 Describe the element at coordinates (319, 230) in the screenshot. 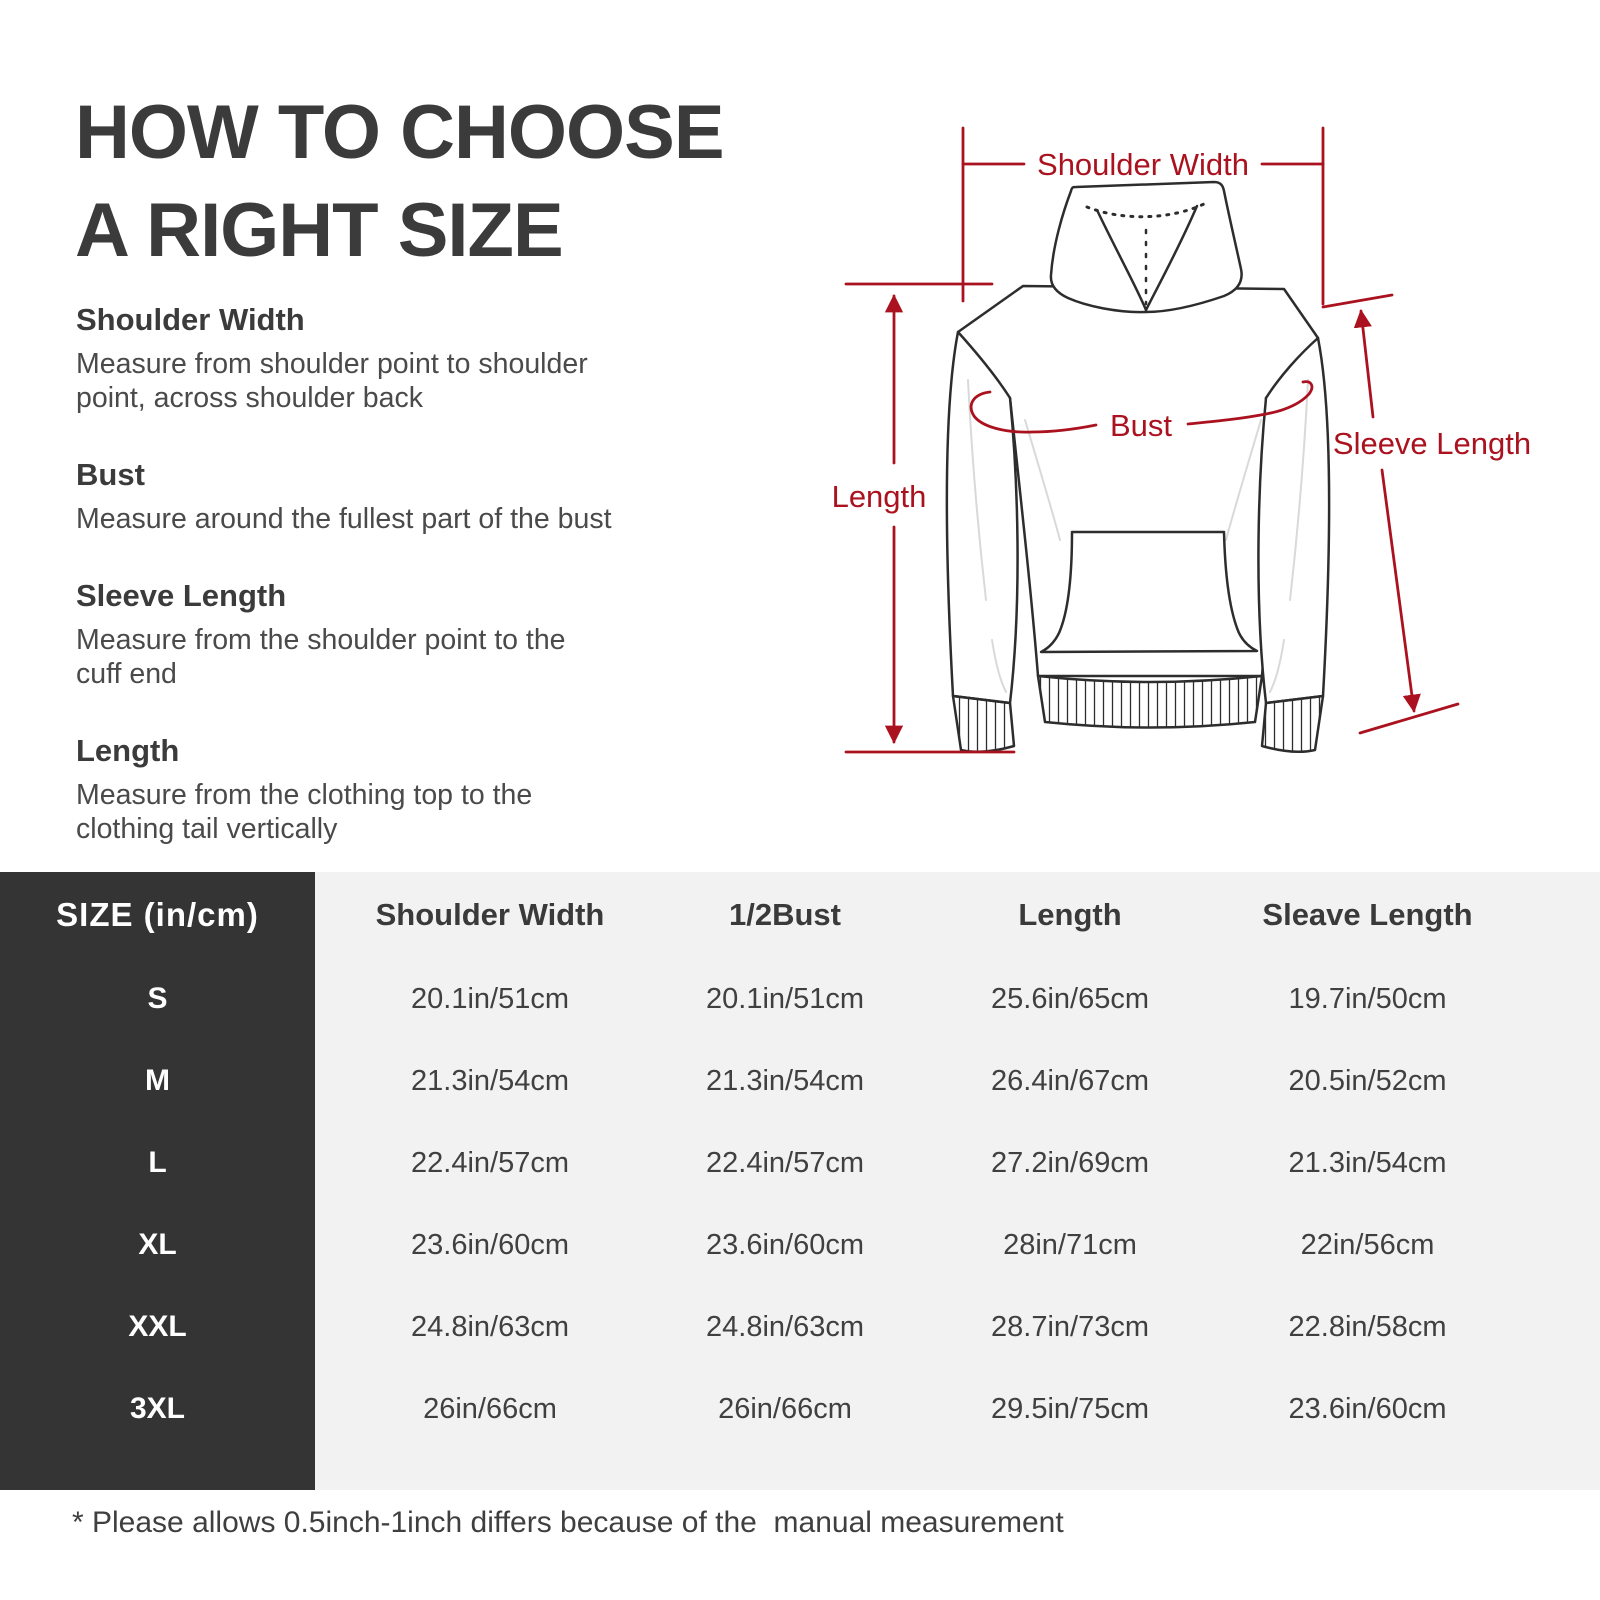

I see `page-title-line2: A RIGHT SIZE` at that location.